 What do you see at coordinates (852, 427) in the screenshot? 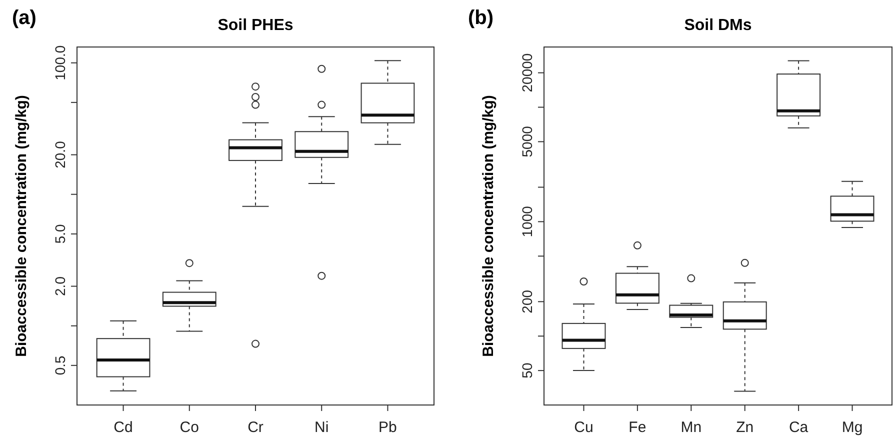
I see `x-tick-label: Mg` at bounding box center [852, 427].